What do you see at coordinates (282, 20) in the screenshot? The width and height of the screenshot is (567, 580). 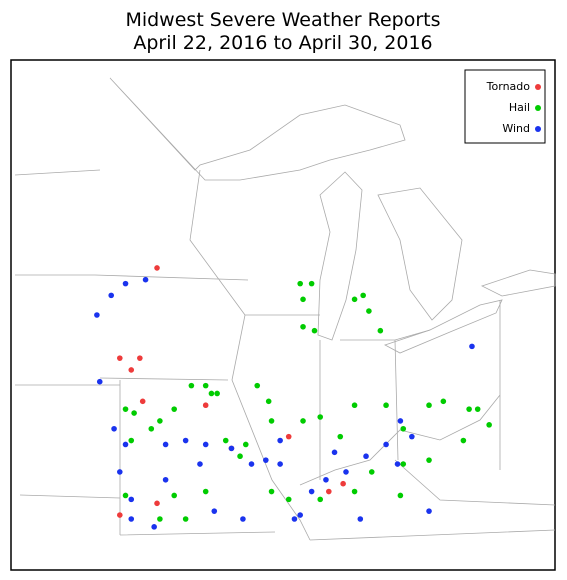 I see `title-line: Midwest Severe Weather Reports` at bounding box center [282, 20].